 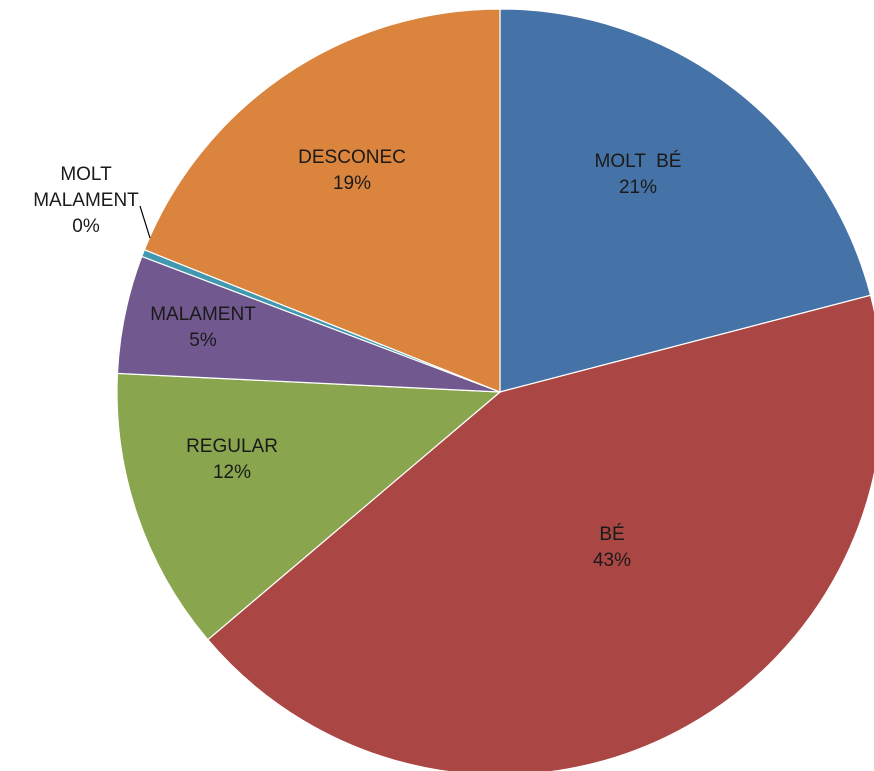 I want to click on slice-percent-text: 43%, so click(x=612, y=560).